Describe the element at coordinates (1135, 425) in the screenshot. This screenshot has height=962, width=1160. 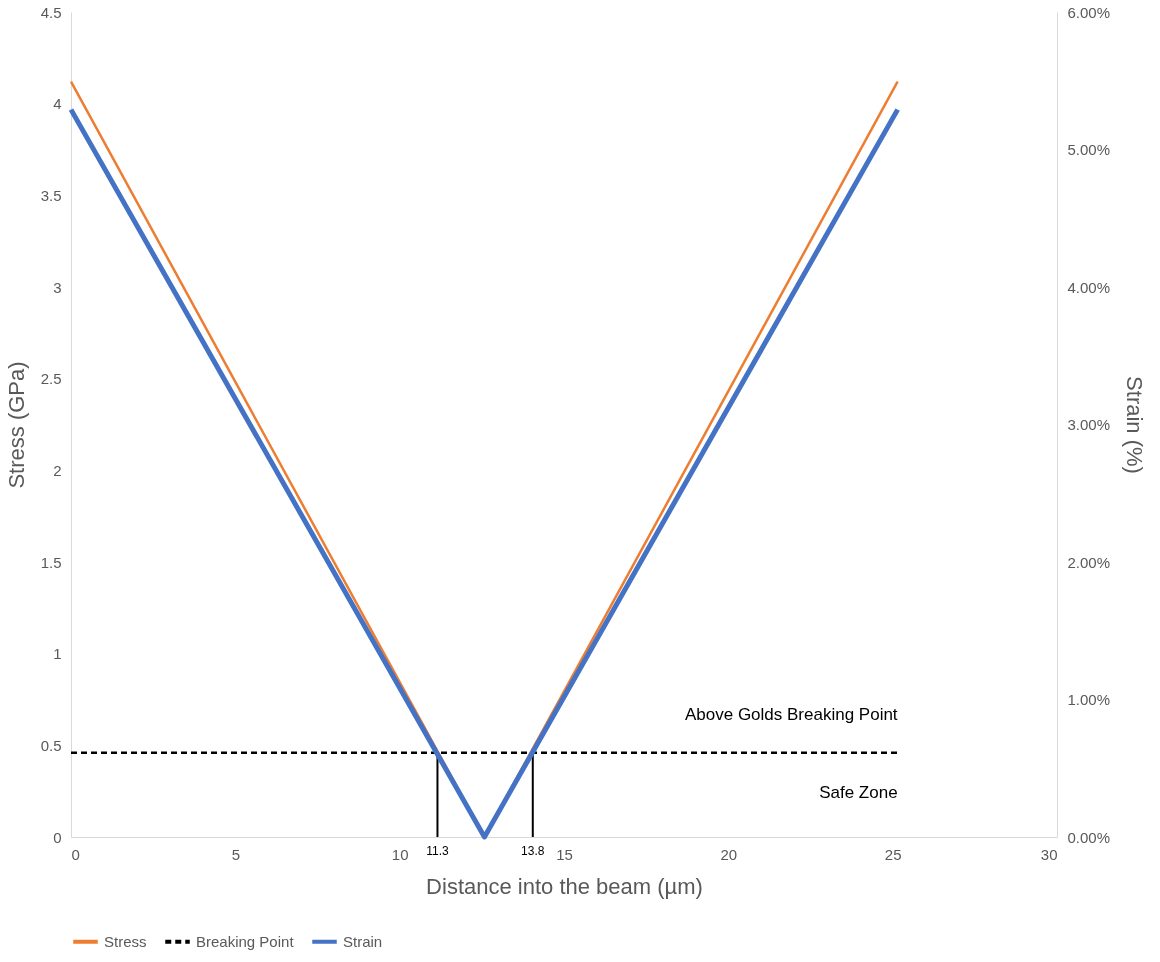
I see `y2-axis-title: Strain (%)` at that location.